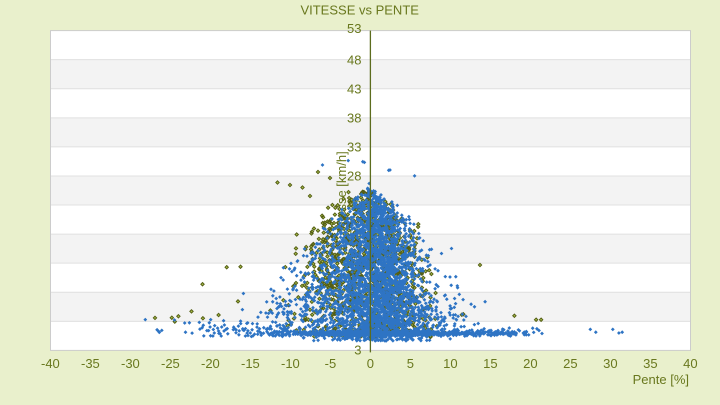 This screenshot has width=720, height=405. What do you see at coordinates (354, 147) in the screenshot?
I see `svg-text: 33` at bounding box center [354, 147].